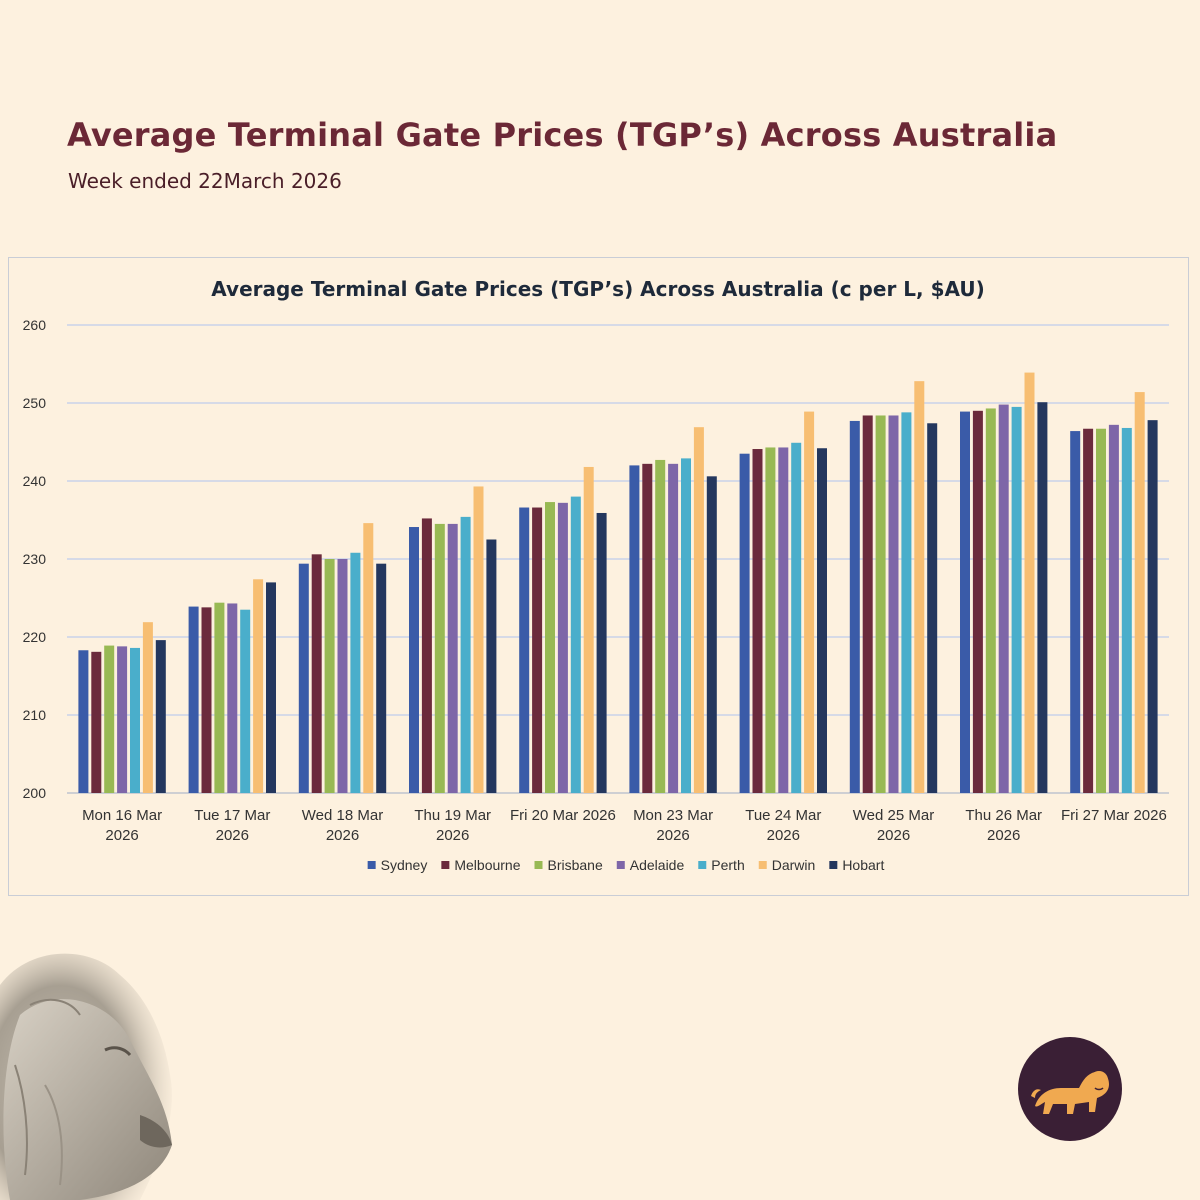 The height and width of the screenshot is (1200, 1200). I want to click on y-tick-label: 260, so click(35, 325).